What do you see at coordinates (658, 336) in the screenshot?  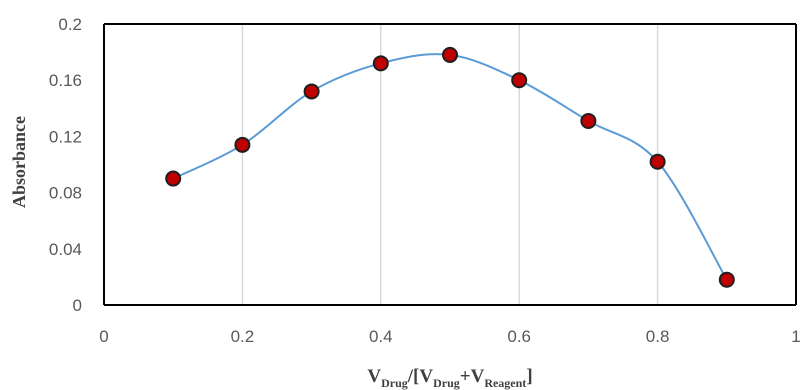 I see `x-tick-label: 0.8` at bounding box center [658, 336].